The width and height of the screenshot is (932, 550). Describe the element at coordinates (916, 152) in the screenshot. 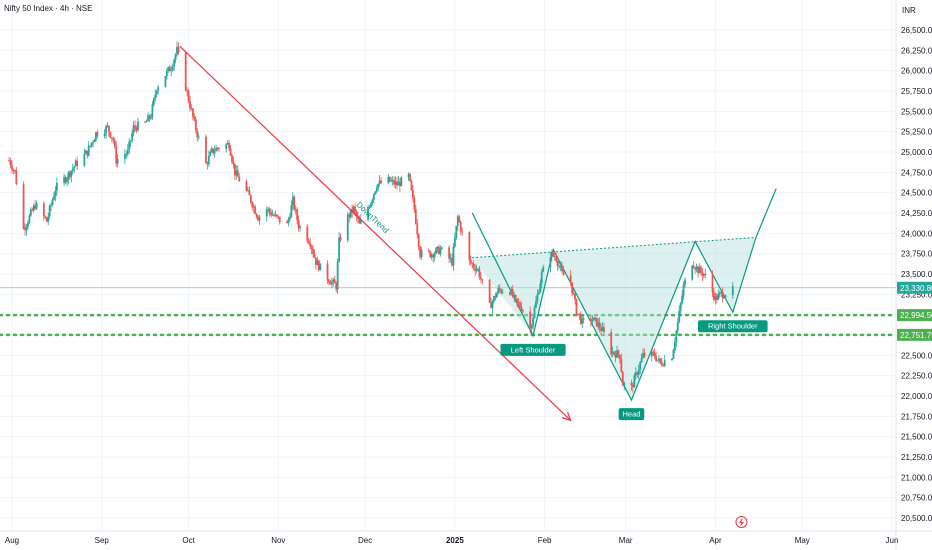

I see `price-tick-label: 25,000.00` at that location.